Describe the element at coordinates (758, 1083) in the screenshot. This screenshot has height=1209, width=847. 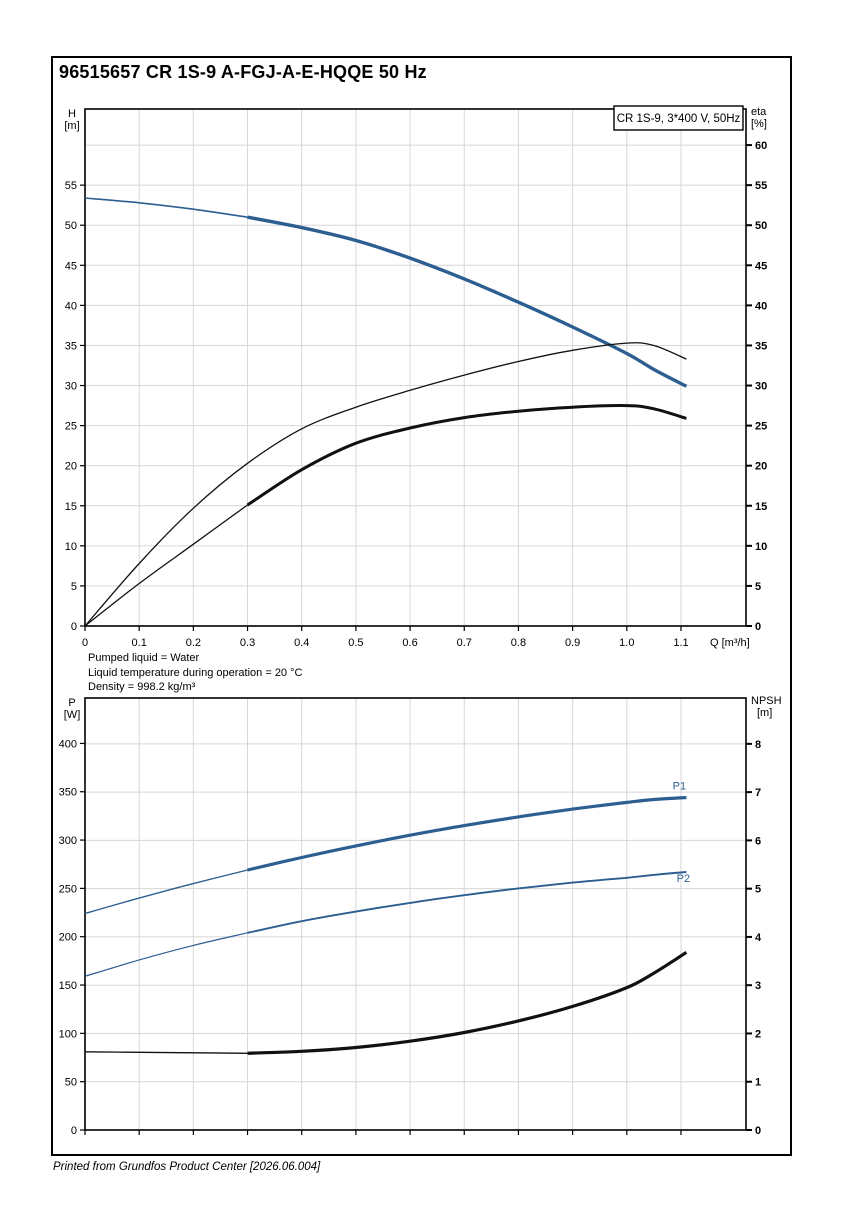
I see `svg-text: 1` at that location.